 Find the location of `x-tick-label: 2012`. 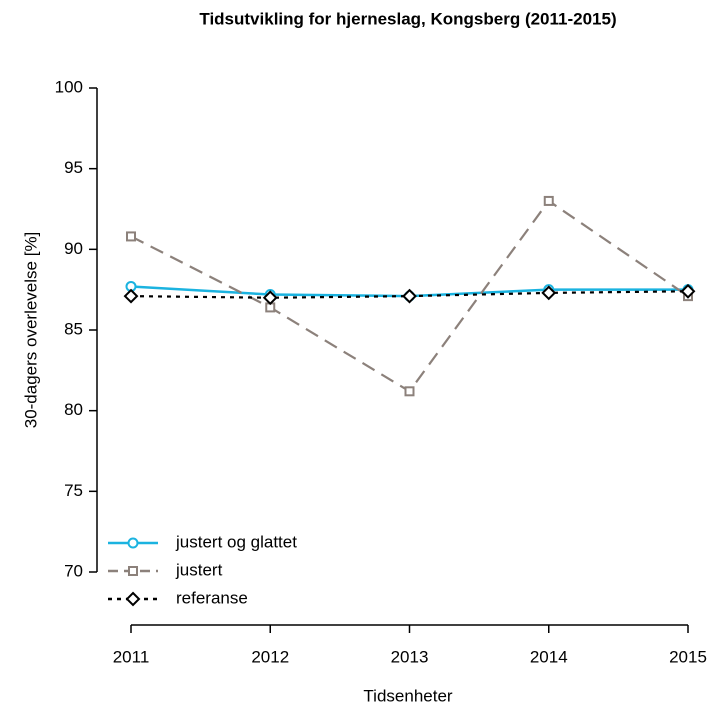

x-tick-label: 2012 is located at coordinates (270, 656).